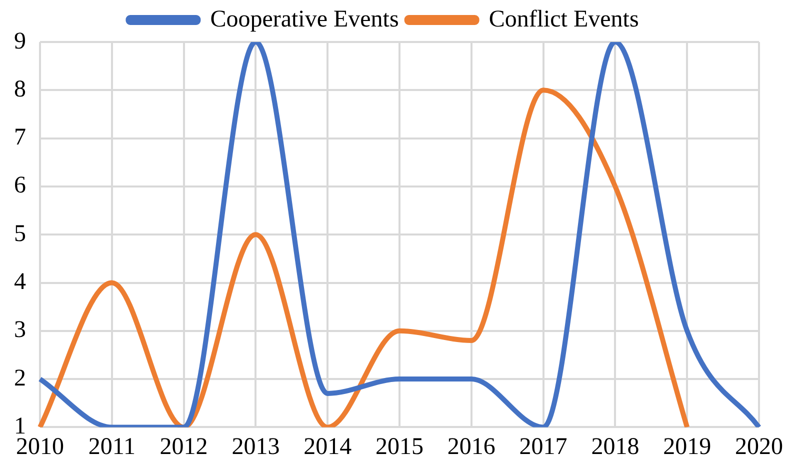 The height and width of the screenshot is (468, 789). Describe the element at coordinates (20, 330) in the screenshot. I see `y-tick-label: 3` at that location.